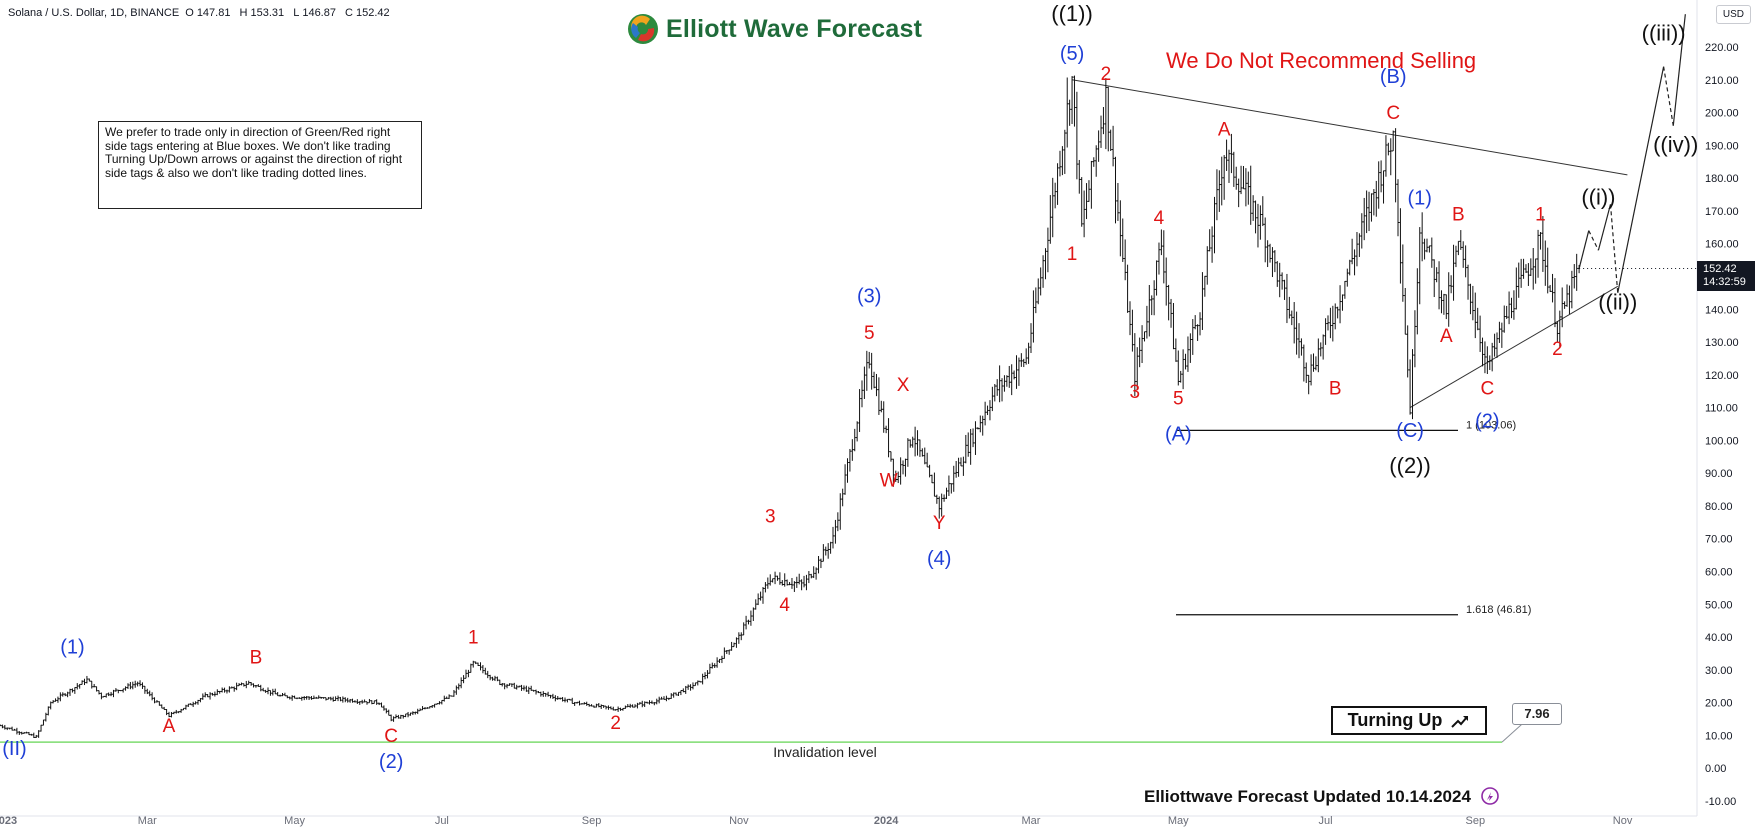 The image size is (1761, 834). I want to click on wave-label: ((1)), so click(1072, 13).